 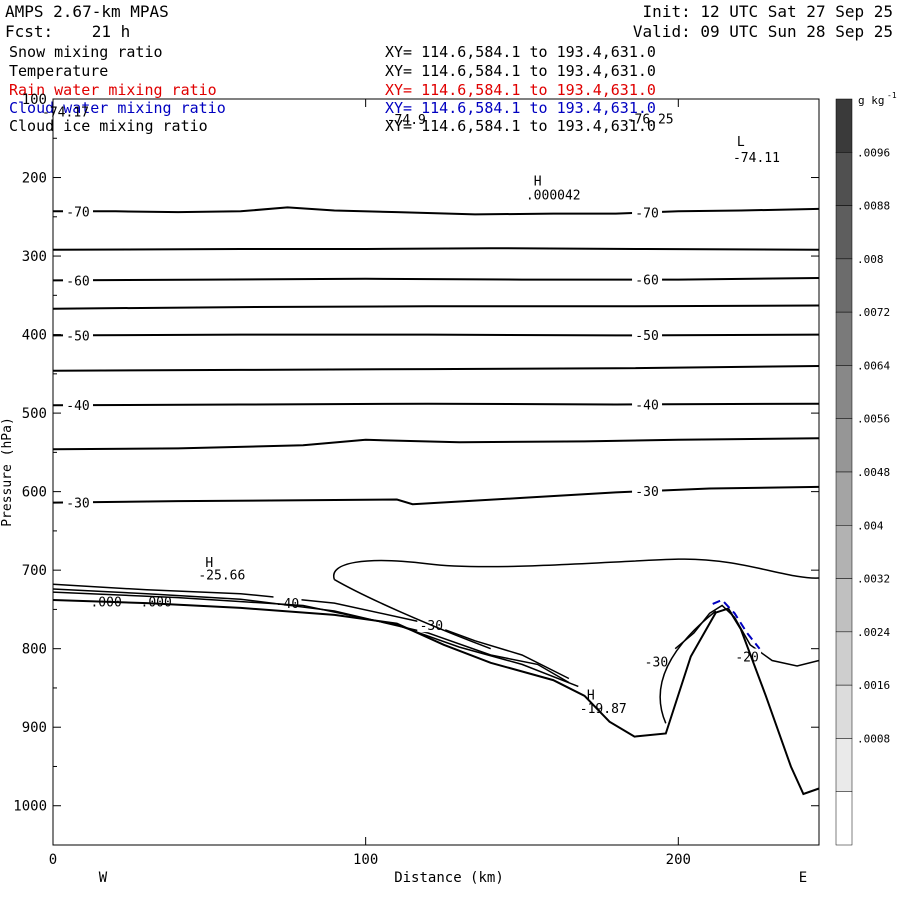 I want to click on chart-annotation: -76.25, so click(x=650, y=119).